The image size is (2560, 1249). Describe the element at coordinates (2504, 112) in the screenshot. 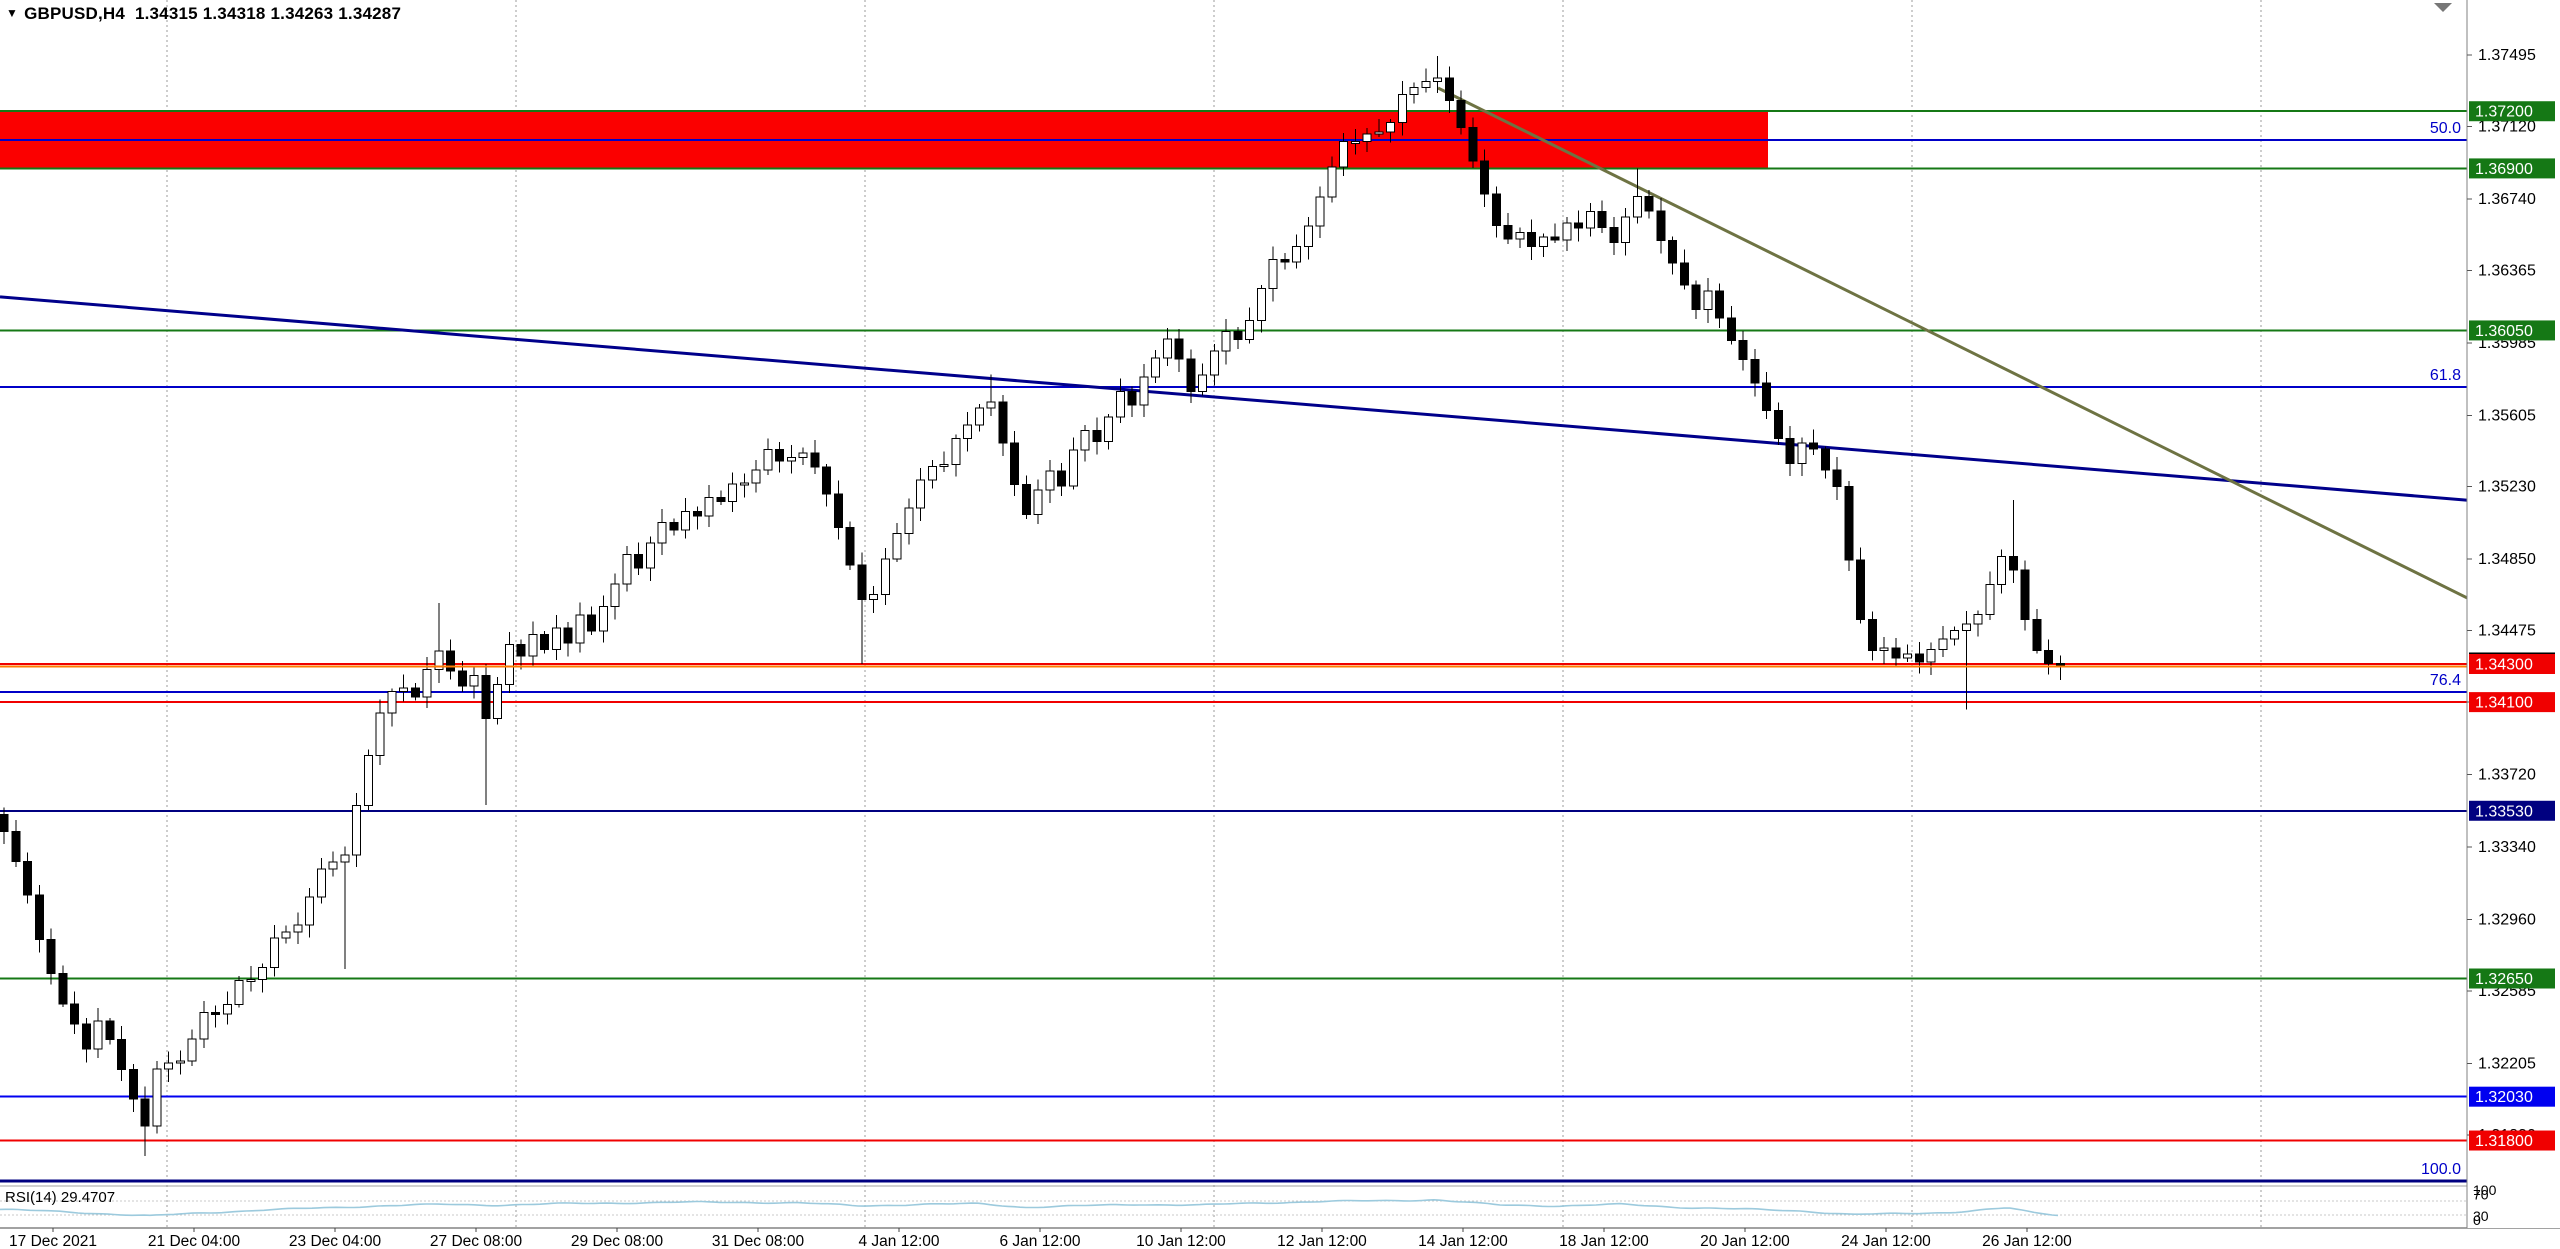

I see `svg-text: 1.37200` at that location.